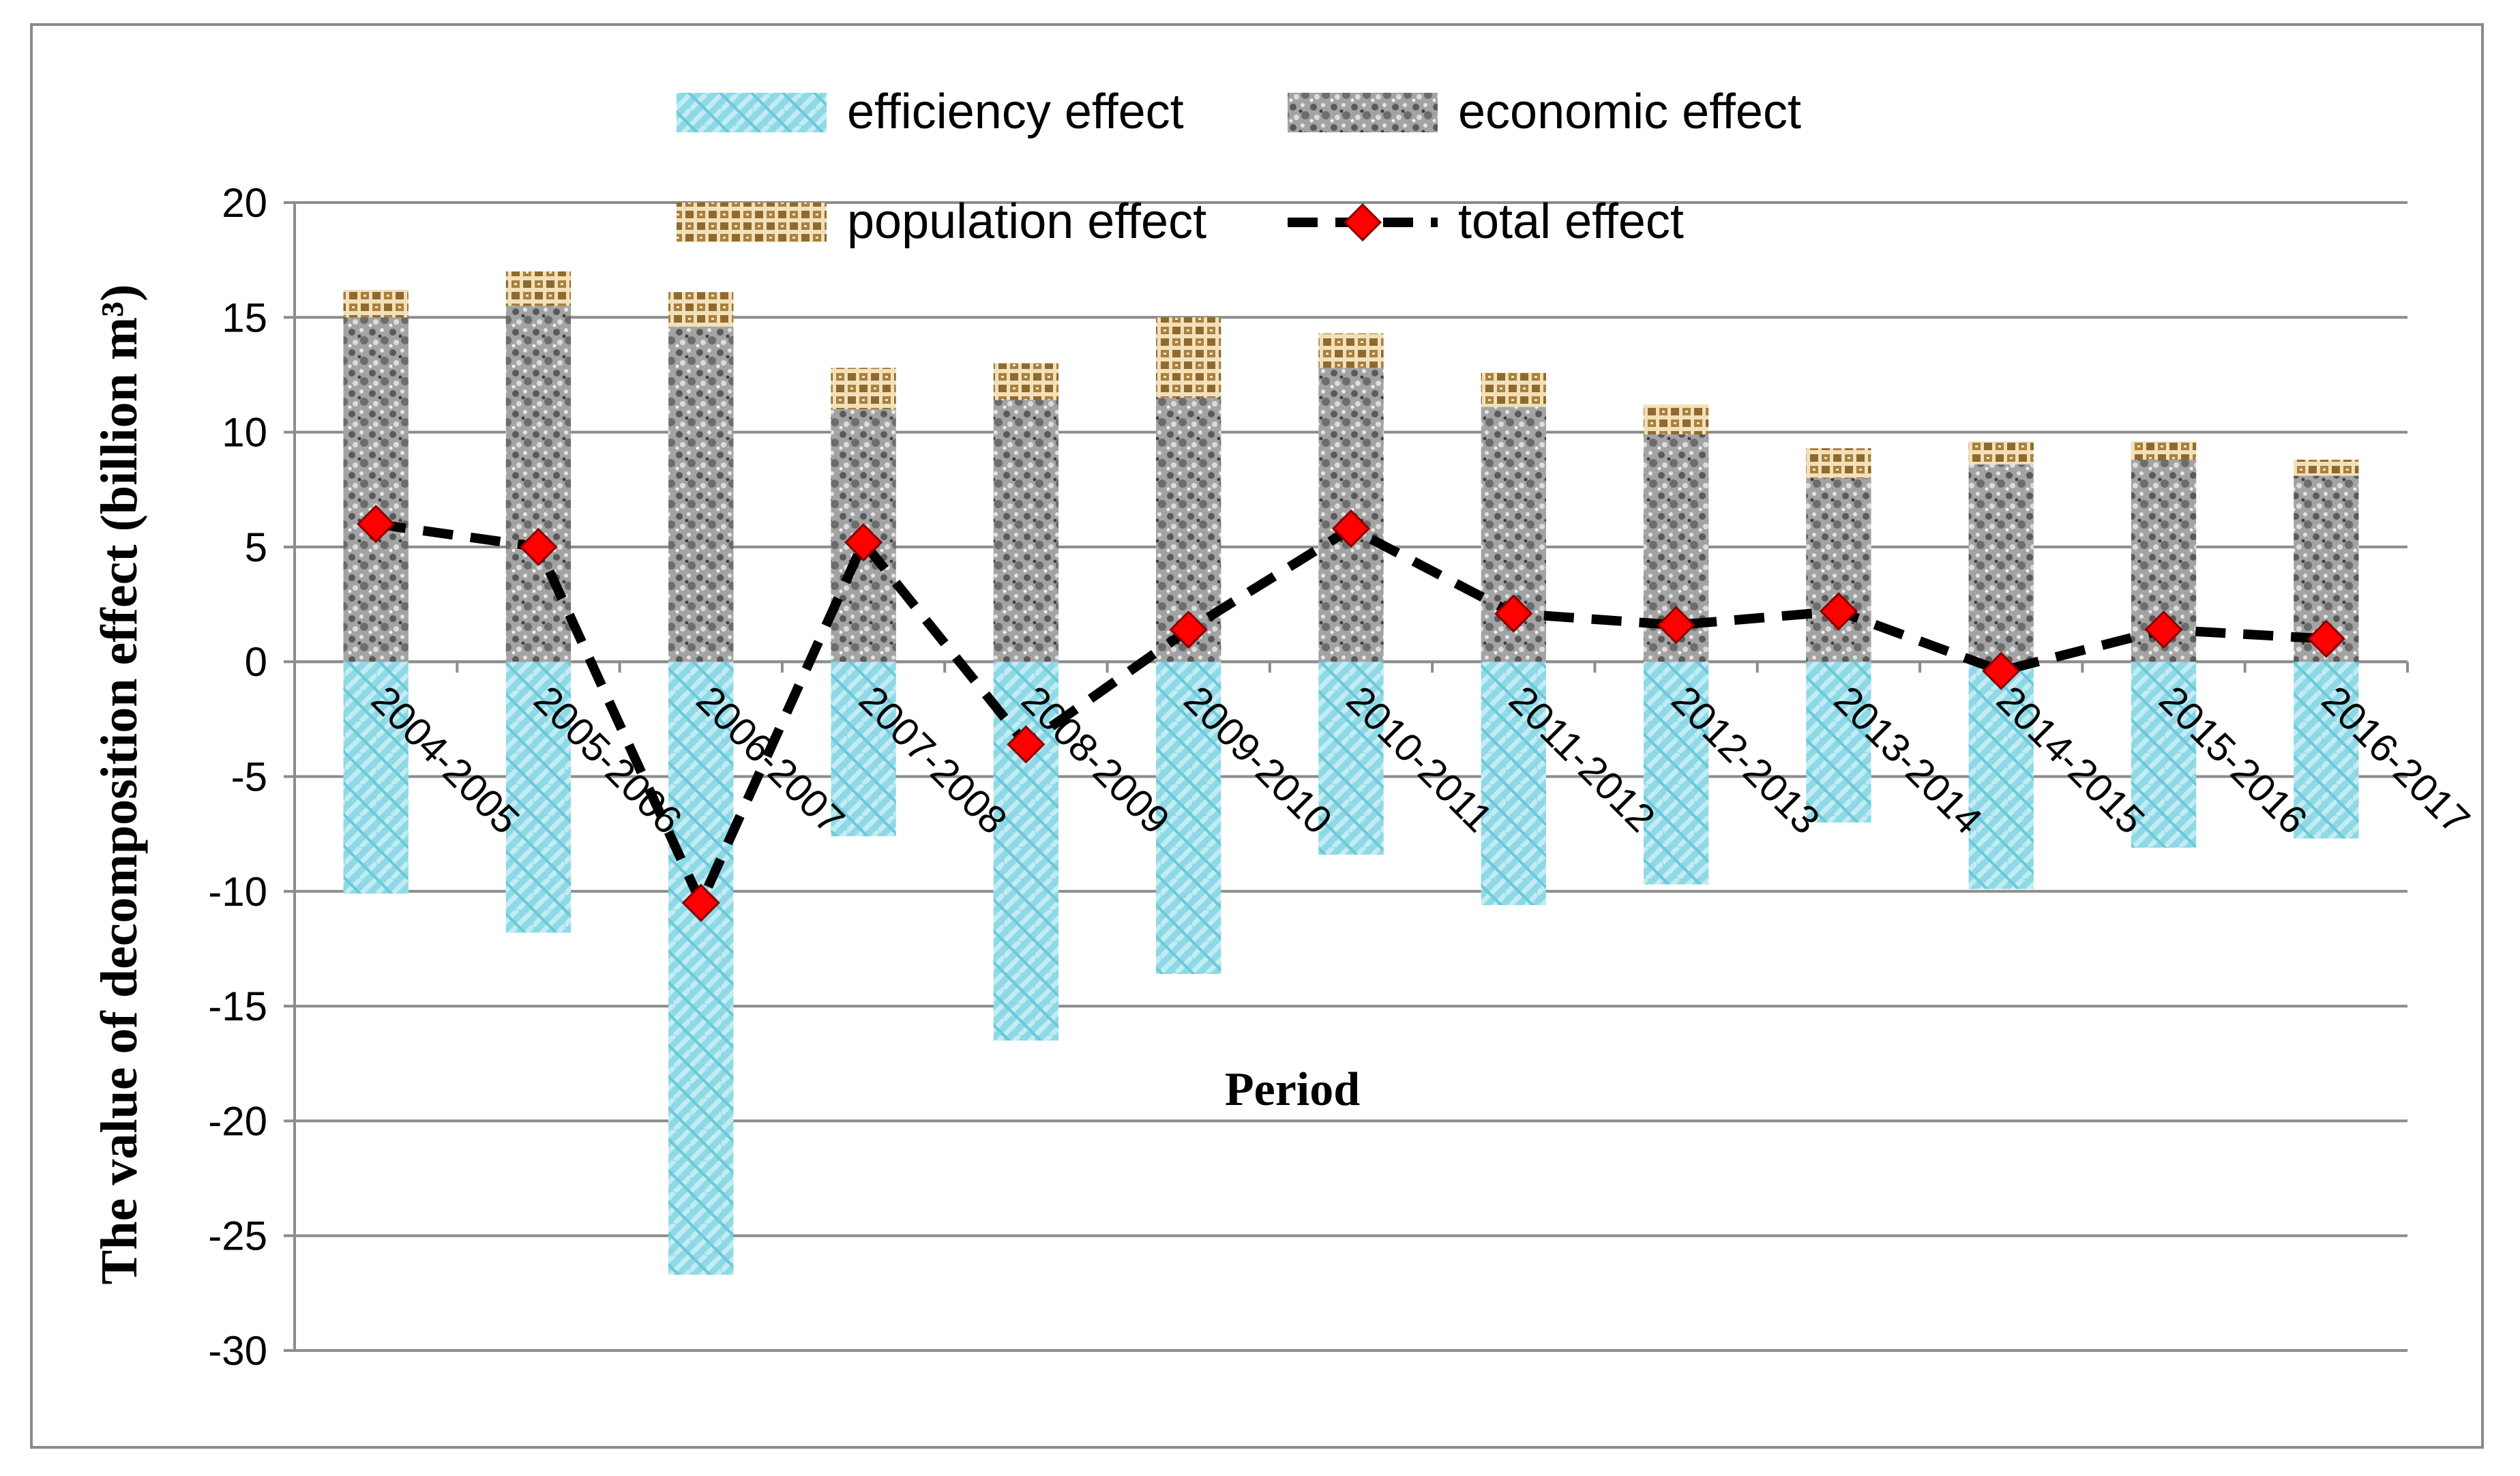 This screenshot has width=2520, height=1476. I want to click on legend-label: population effect, so click(1026, 222).